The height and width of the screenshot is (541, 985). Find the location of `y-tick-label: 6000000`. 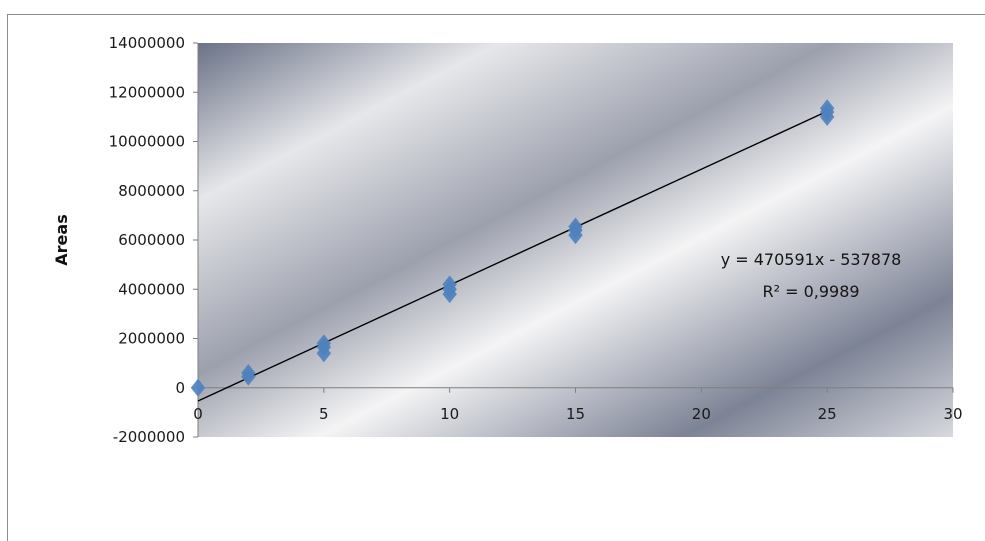

y-tick-label: 6000000 is located at coordinates (151, 240).